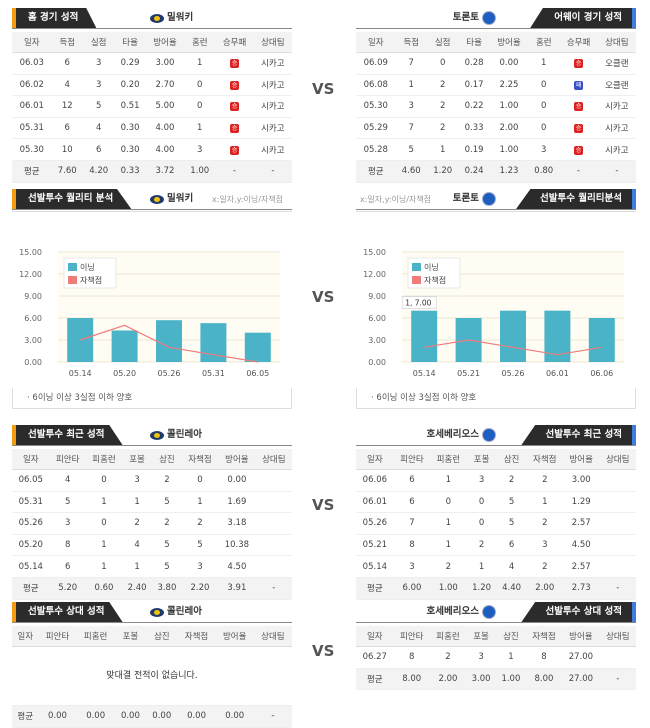 This screenshot has width=650, height=728. Describe the element at coordinates (152, 716) in the screenshot. I see `average-row: 평균 0.00 0.00 0.00 0.00 0.00 0.00-` at that location.